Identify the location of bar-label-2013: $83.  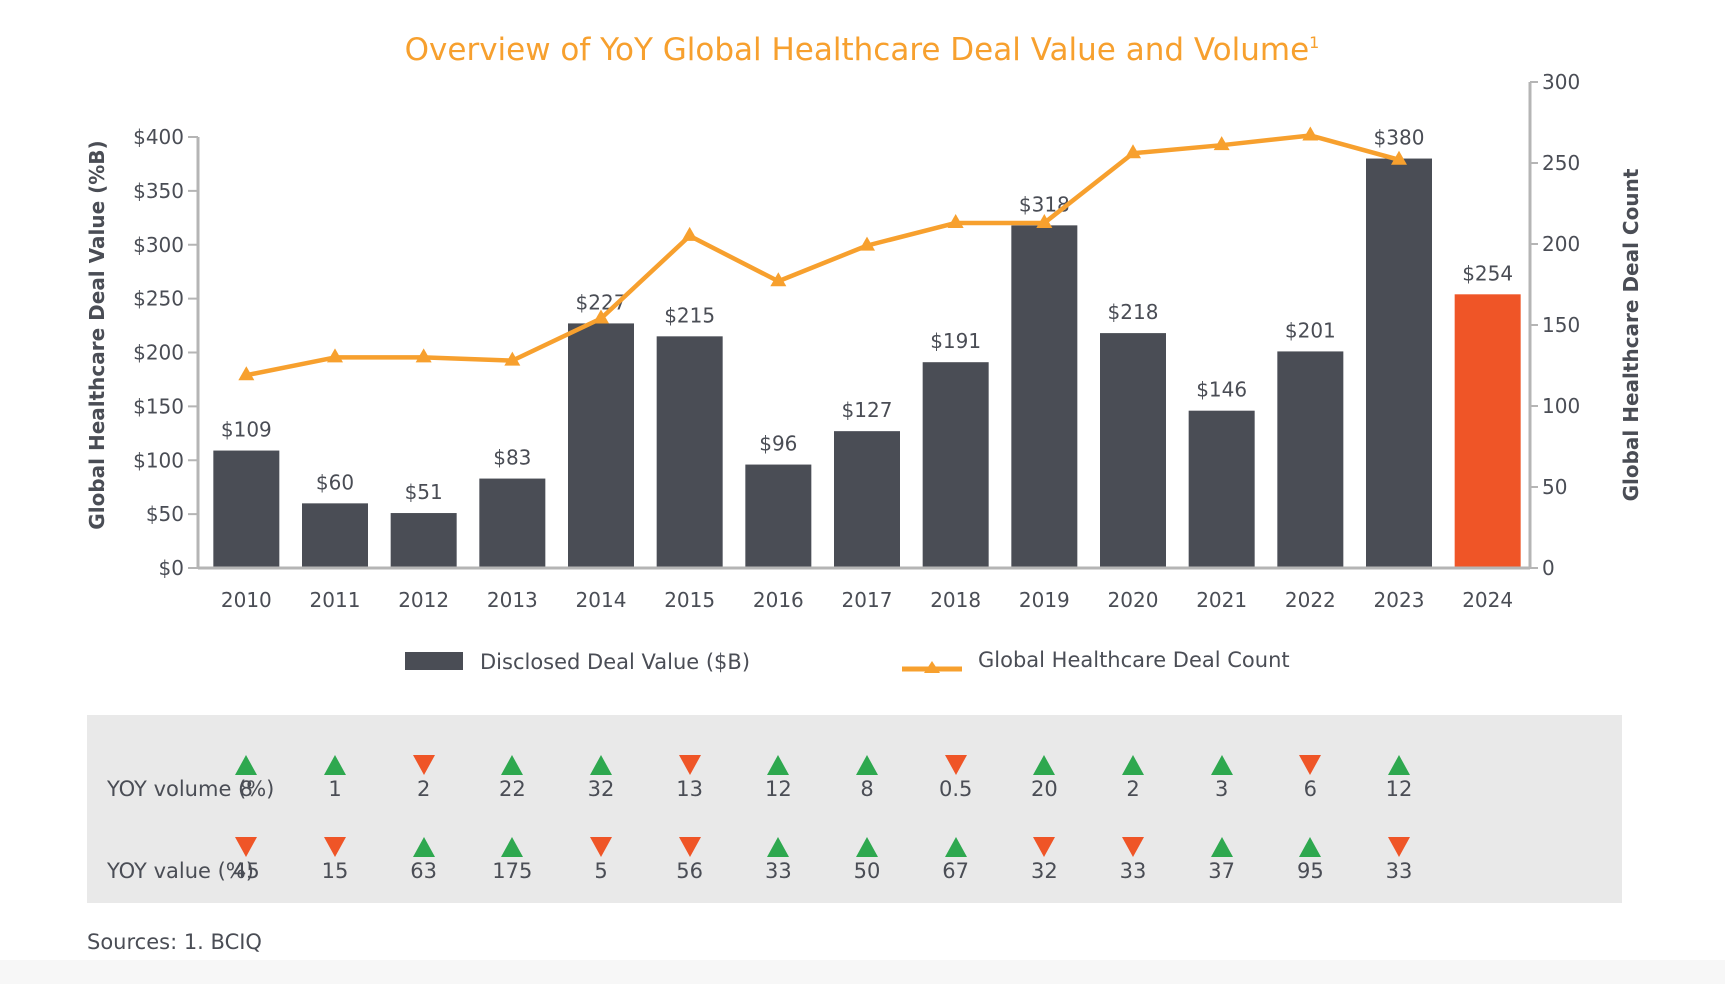
(512, 458).